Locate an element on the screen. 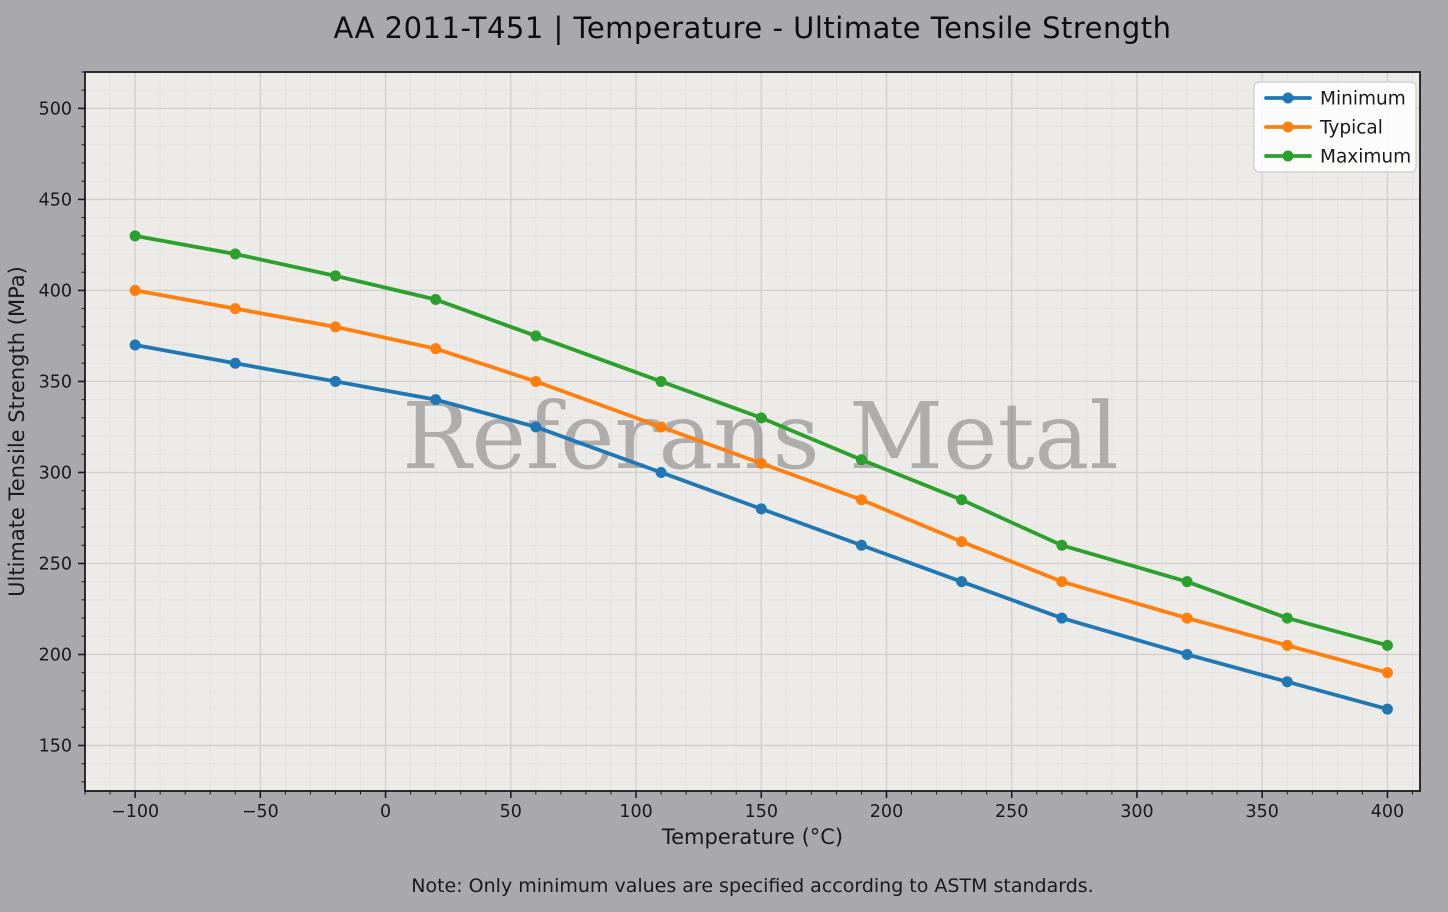  x-tick-label: 350 is located at coordinates (1262, 812).